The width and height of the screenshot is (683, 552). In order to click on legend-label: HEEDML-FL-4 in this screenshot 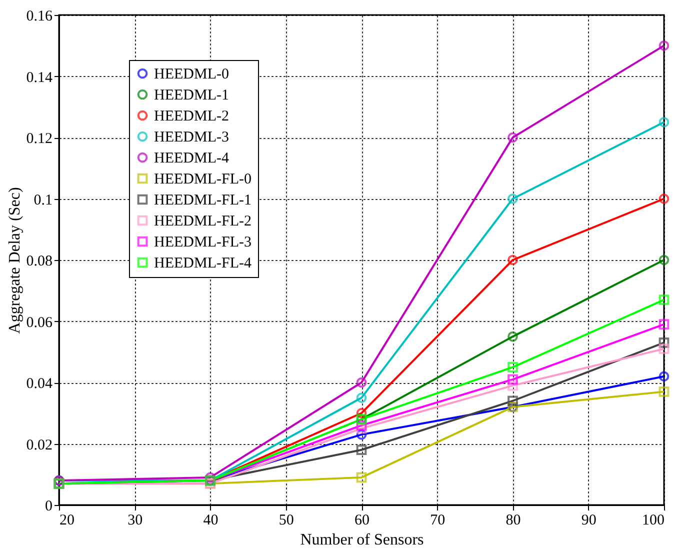, I will do `click(203, 264)`.